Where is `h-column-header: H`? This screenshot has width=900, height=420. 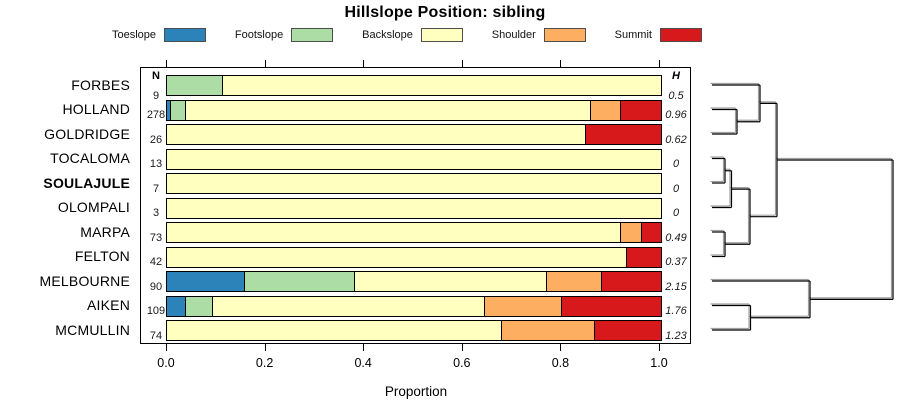
h-column-header: H is located at coordinates (676, 76).